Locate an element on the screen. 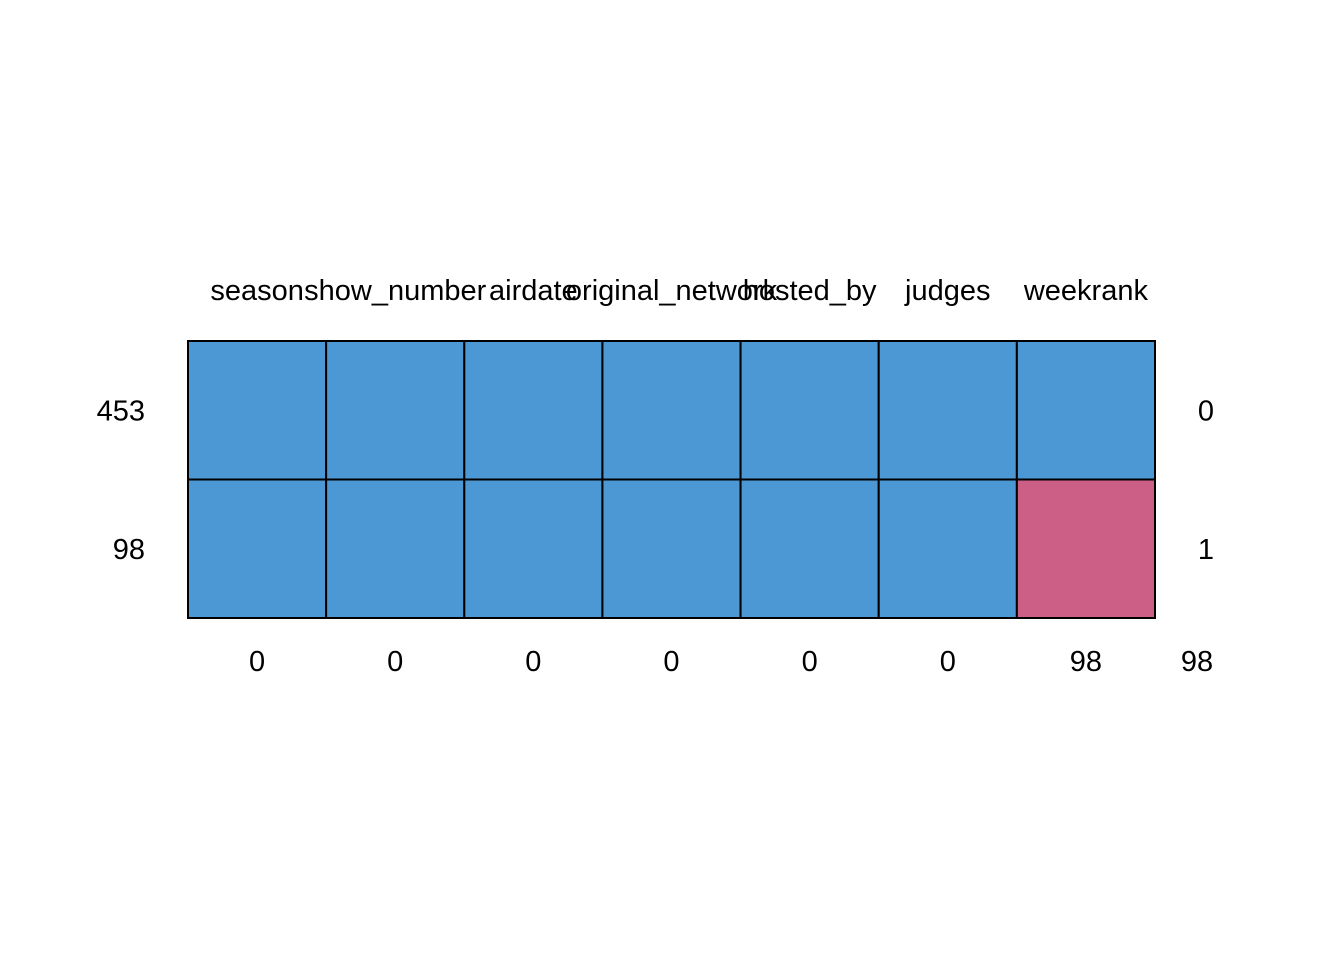 This screenshot has height=960, width=1344. column-label-show_number: show_number is located at coordinates (395, 291).